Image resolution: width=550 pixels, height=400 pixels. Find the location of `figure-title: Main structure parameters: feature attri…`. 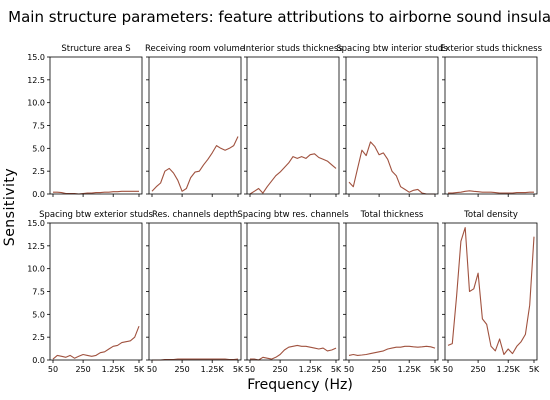

figure-title: Main structure parameters: feature attri… is located at coordinates (279, 17).